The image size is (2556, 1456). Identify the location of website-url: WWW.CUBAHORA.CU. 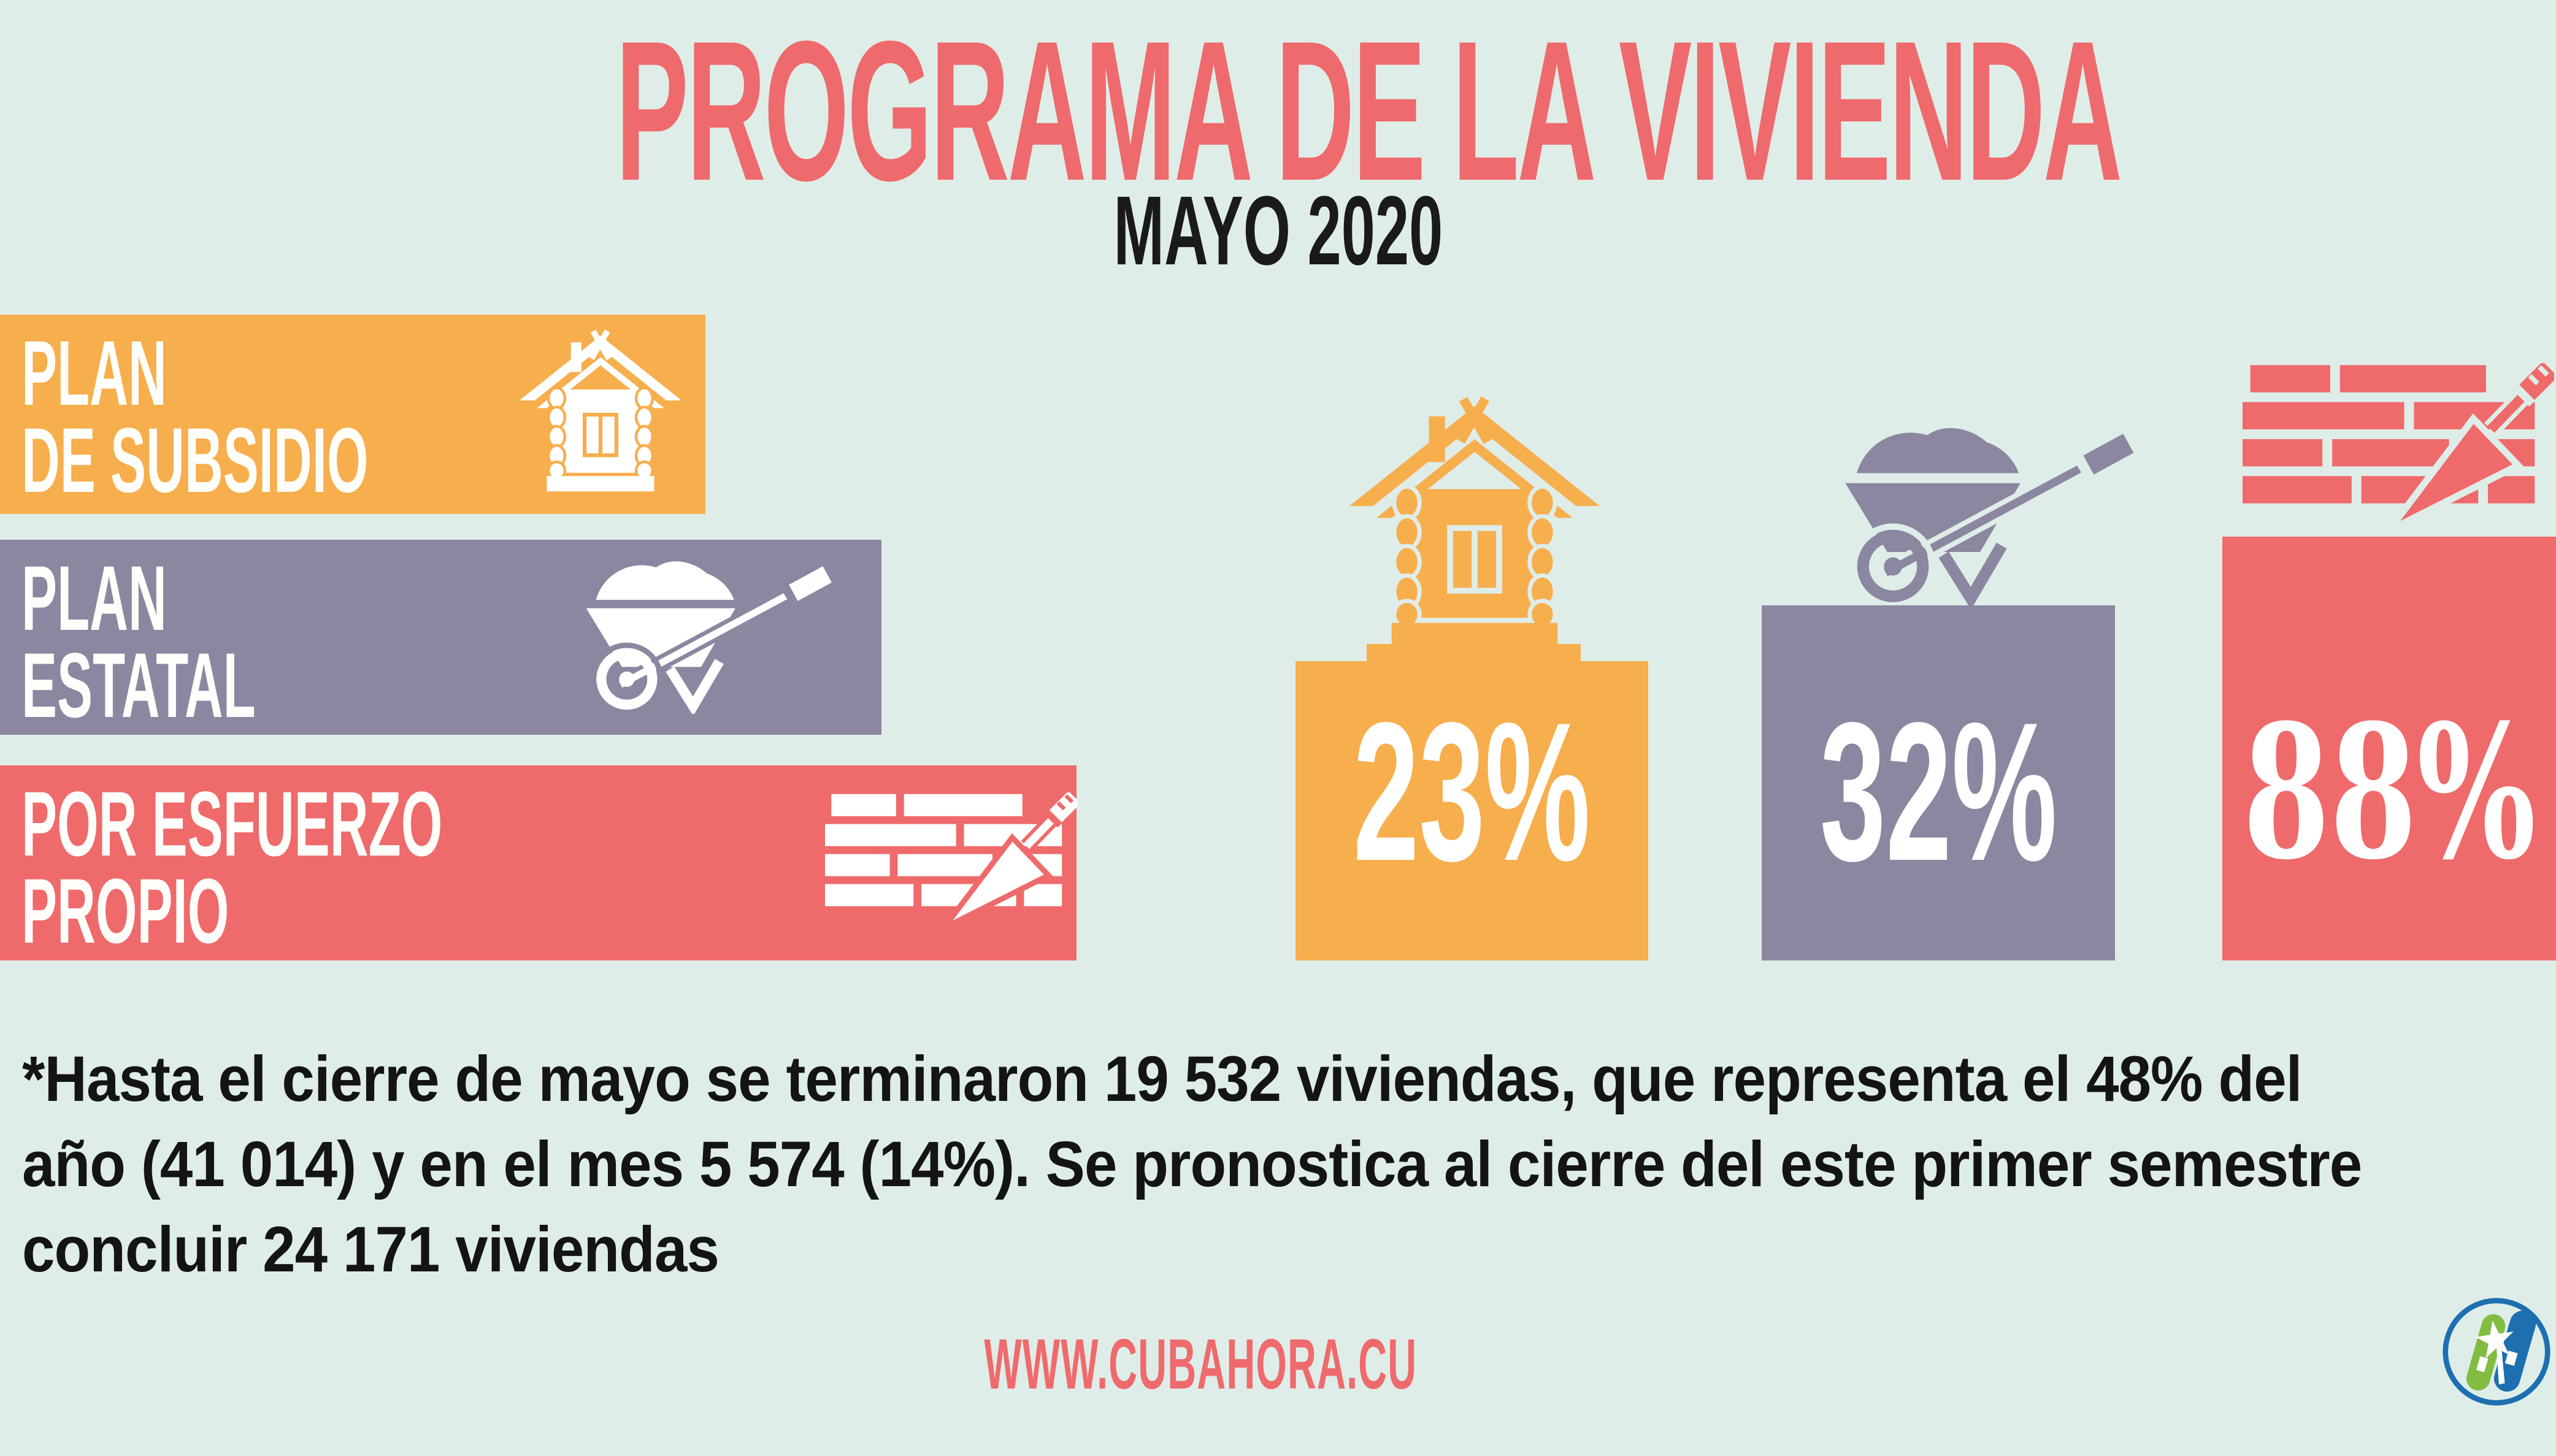
(1201, 1364).